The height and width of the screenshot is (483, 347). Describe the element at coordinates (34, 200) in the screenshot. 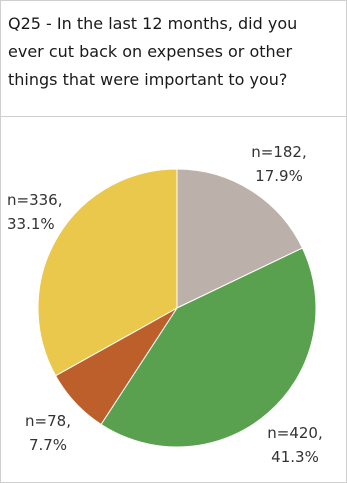

I see `slice-count-label-4: n=336,` at that location.